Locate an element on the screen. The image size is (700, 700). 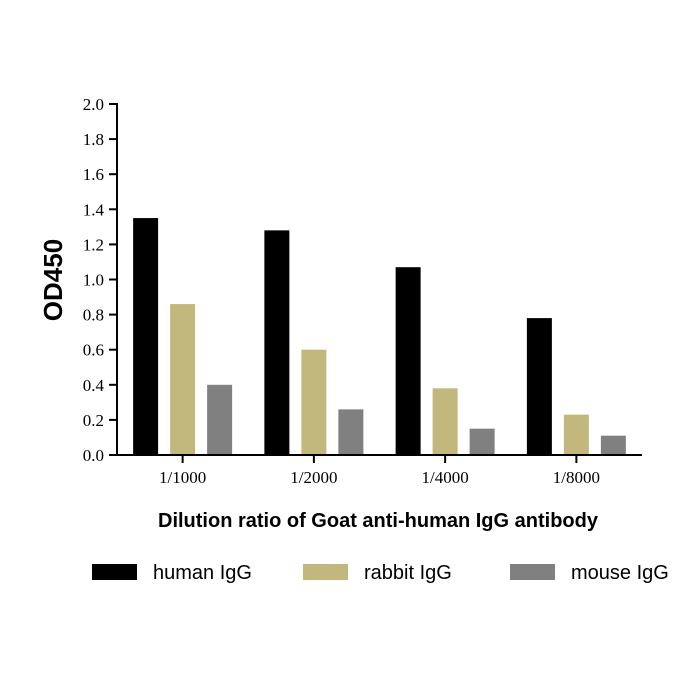
y-tick-label: 1.8 is located at coordinates (93, 139).